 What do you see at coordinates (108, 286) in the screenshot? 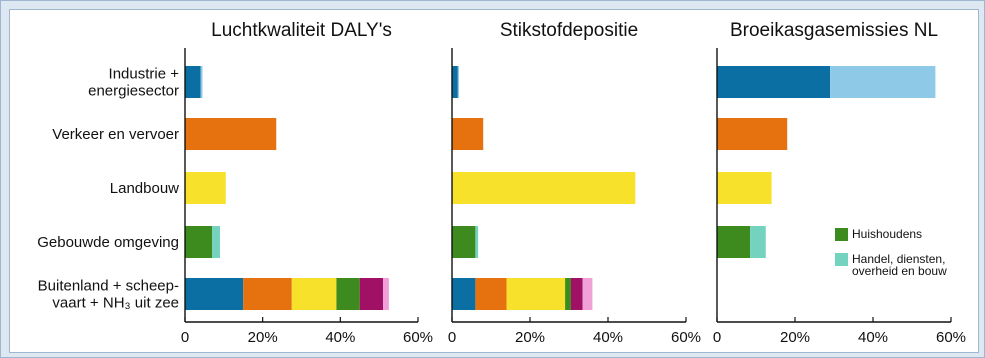
I see `category-label: Buitenland + scheep-` at bounding box center [108, 286].